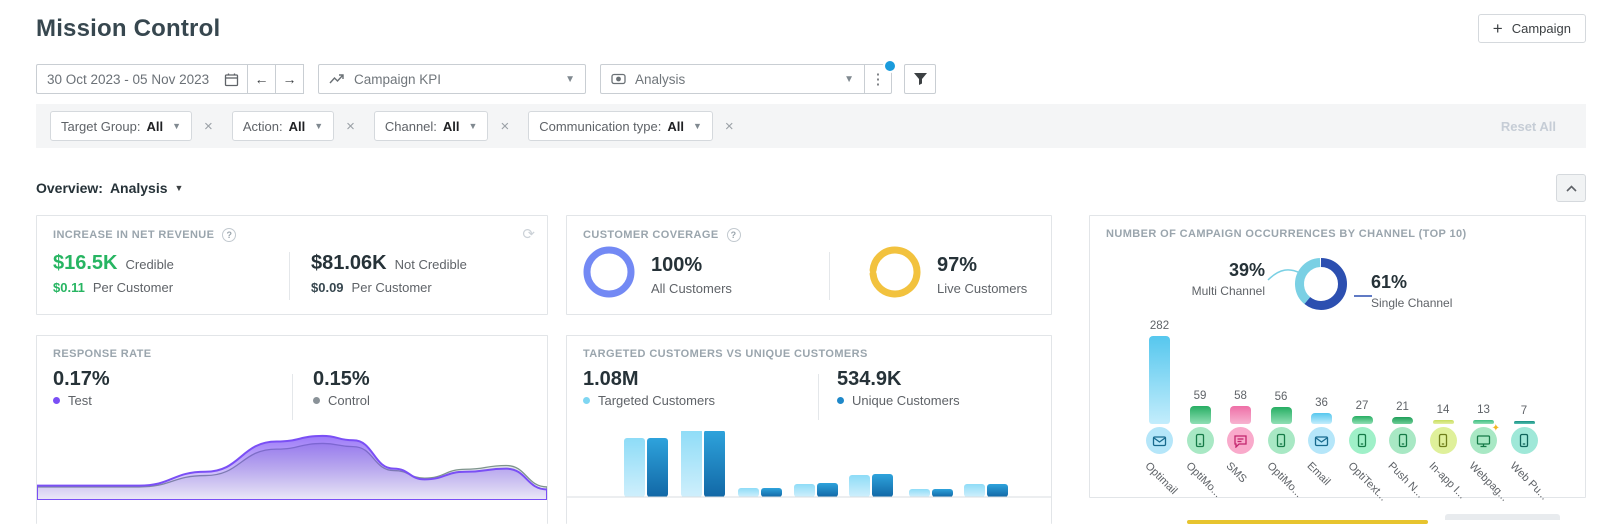 The image size is (1622, 524). I want to click on response-rate-area-chart, so click(292, 465).